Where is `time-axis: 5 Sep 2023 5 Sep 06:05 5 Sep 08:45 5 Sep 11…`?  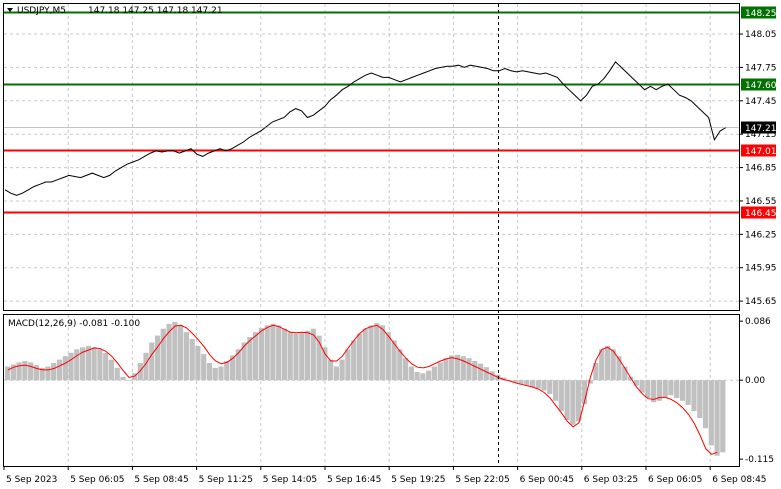 time-axis: 5 Sep 2023 5 Sep 06:05 5 Sep 08:45 5 Sep 11… is located at coordinates (385, 475).